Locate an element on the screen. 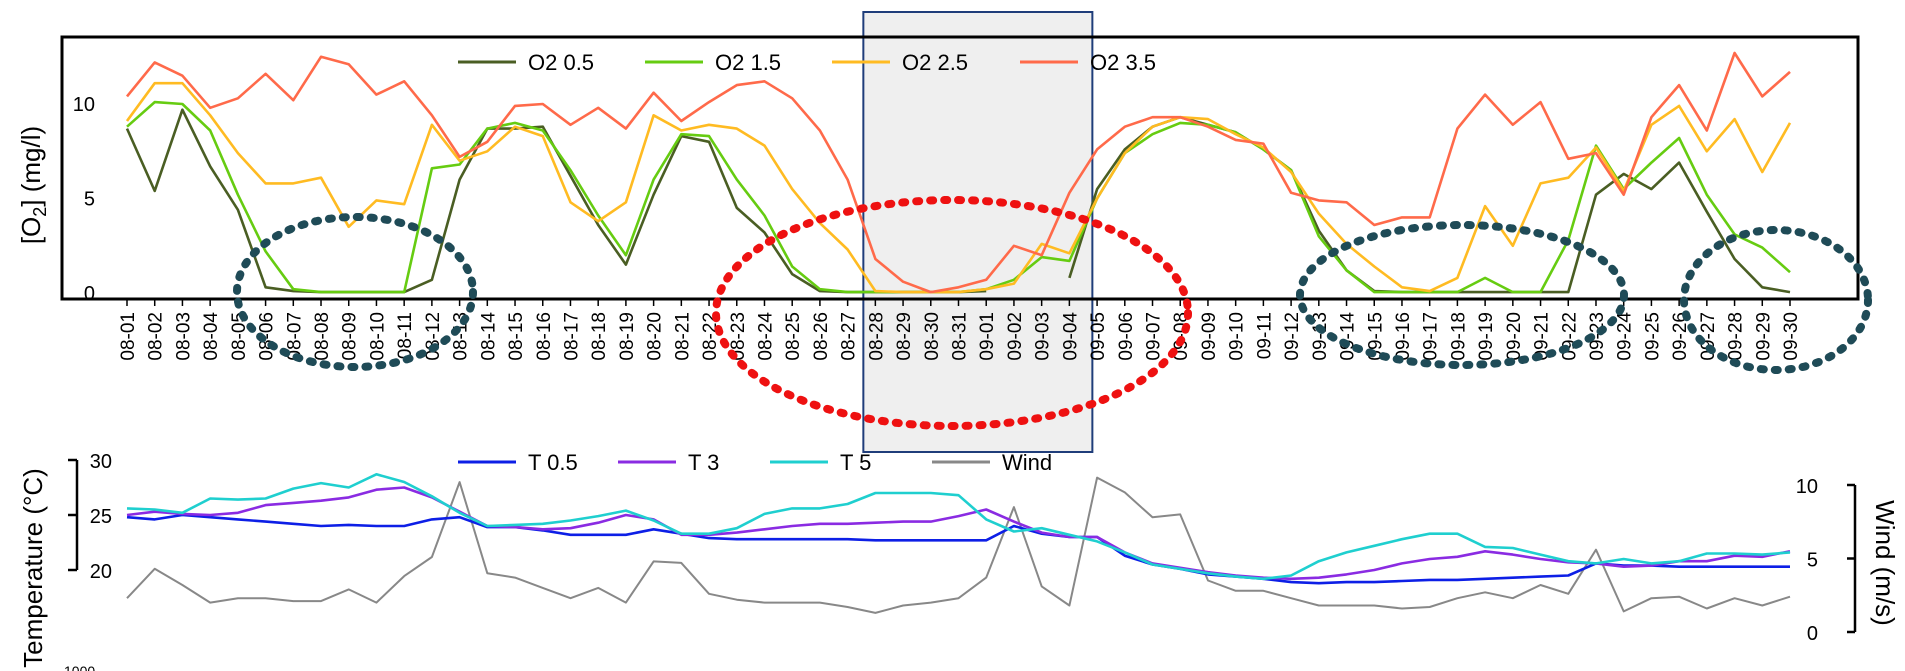 This screenshot has height=671, width=1905. date-tick-label: 09-24 is located at coordinates (1625, 336).